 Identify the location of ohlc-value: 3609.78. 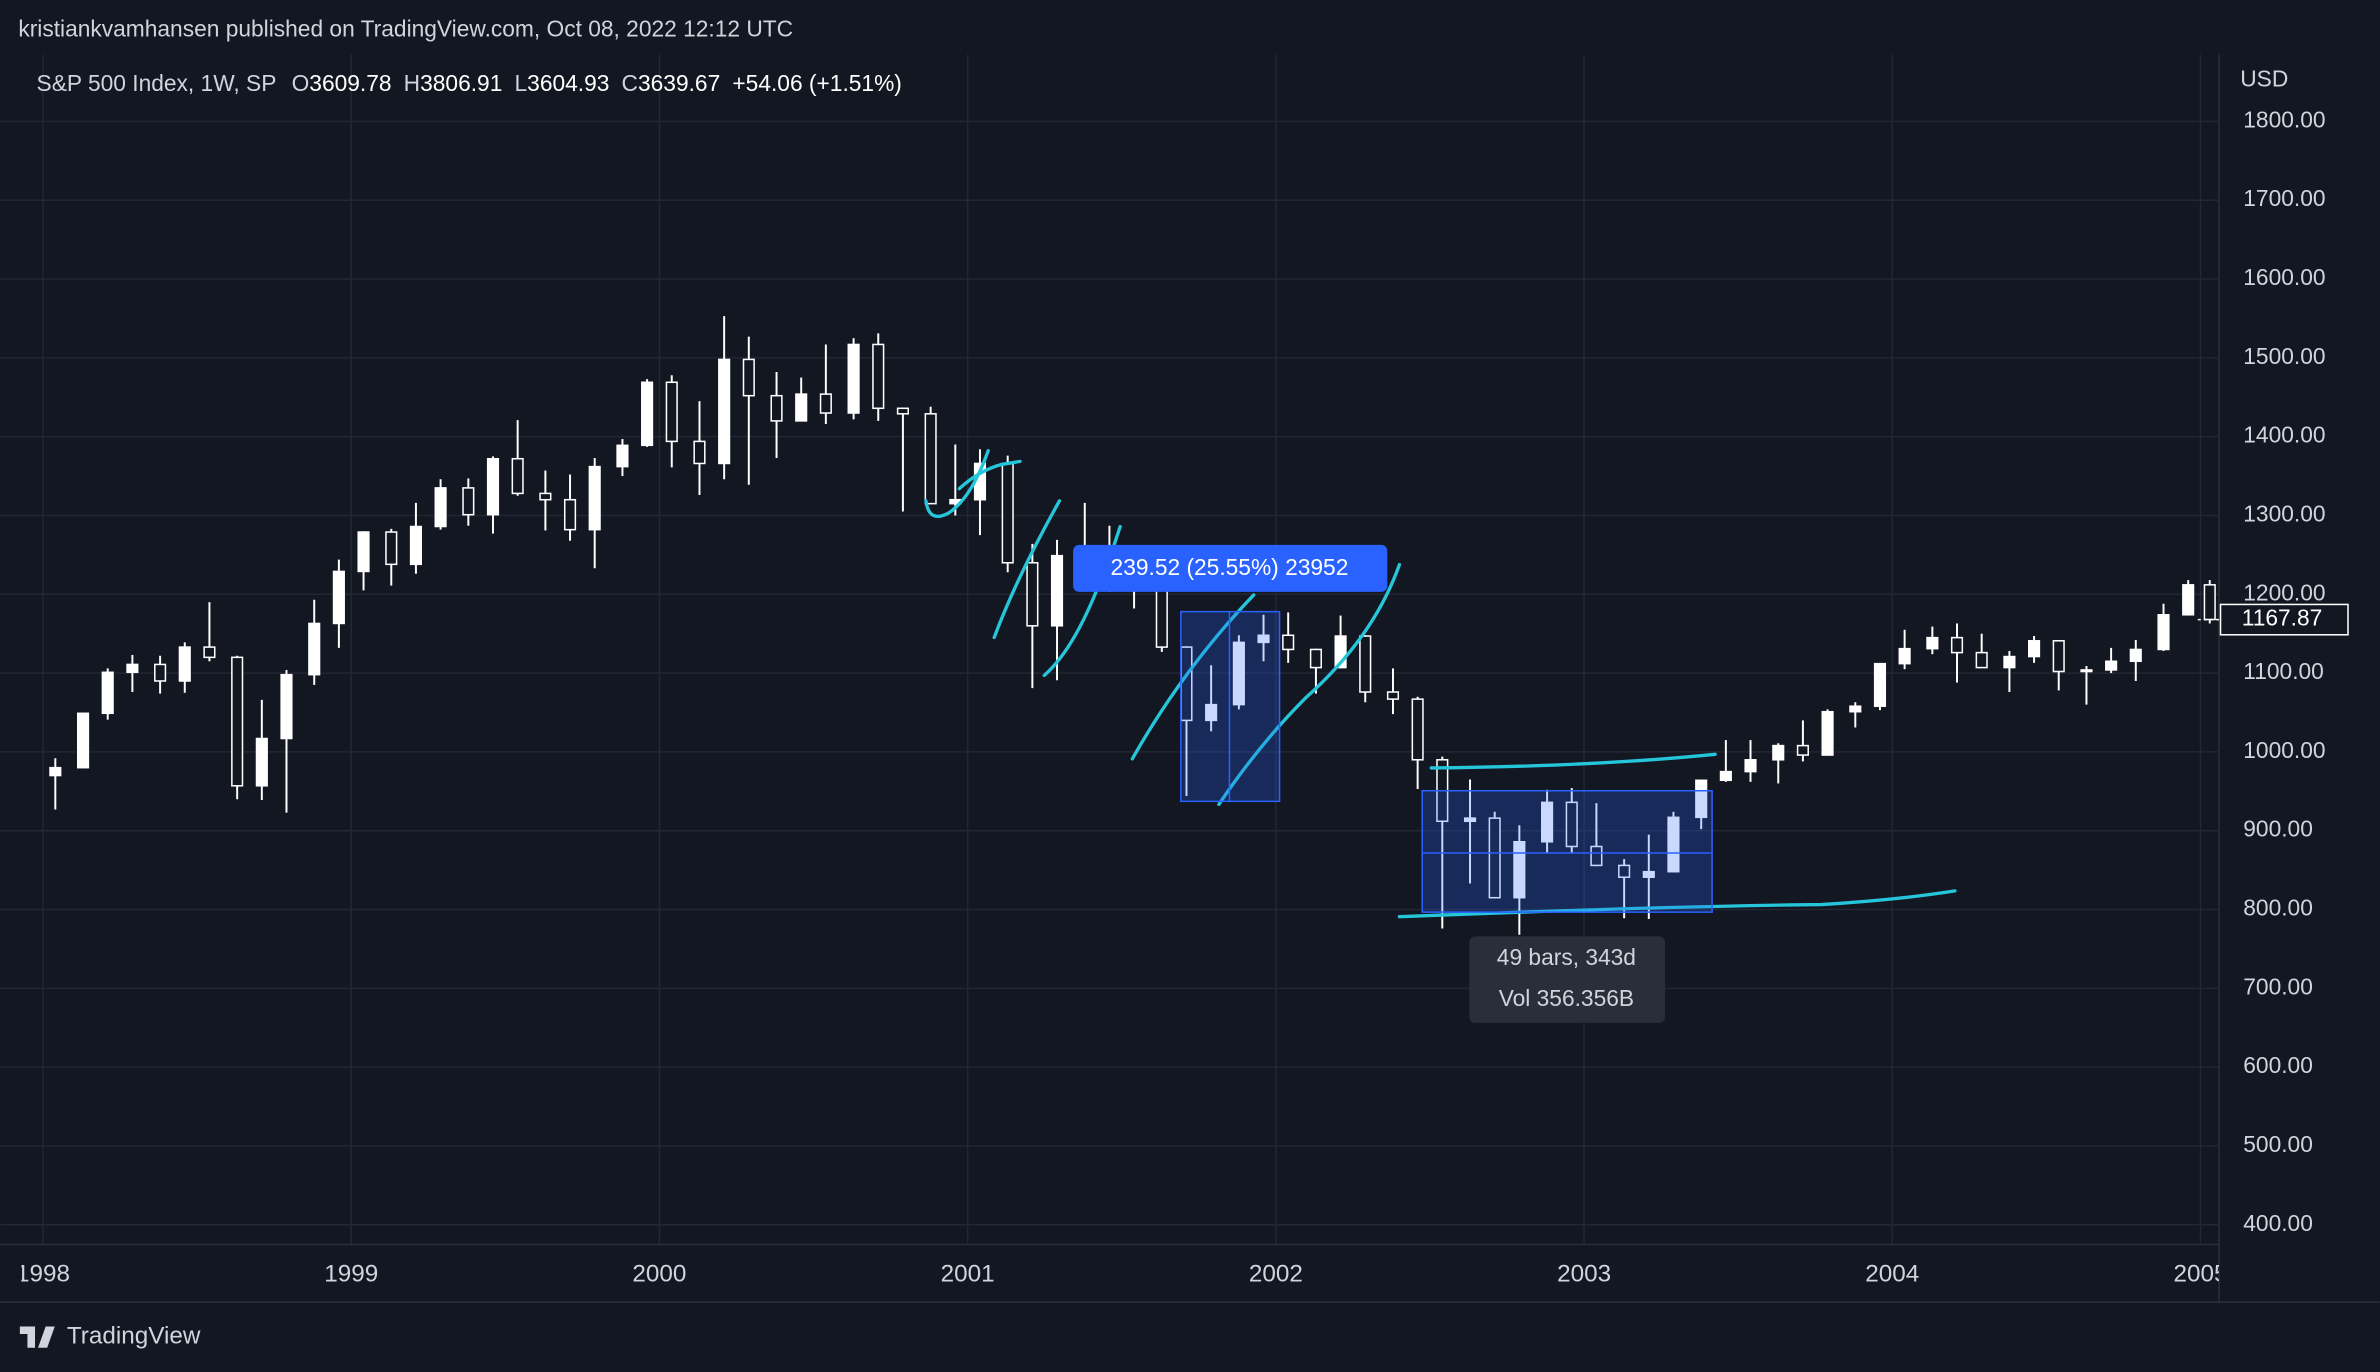
(350, 83).